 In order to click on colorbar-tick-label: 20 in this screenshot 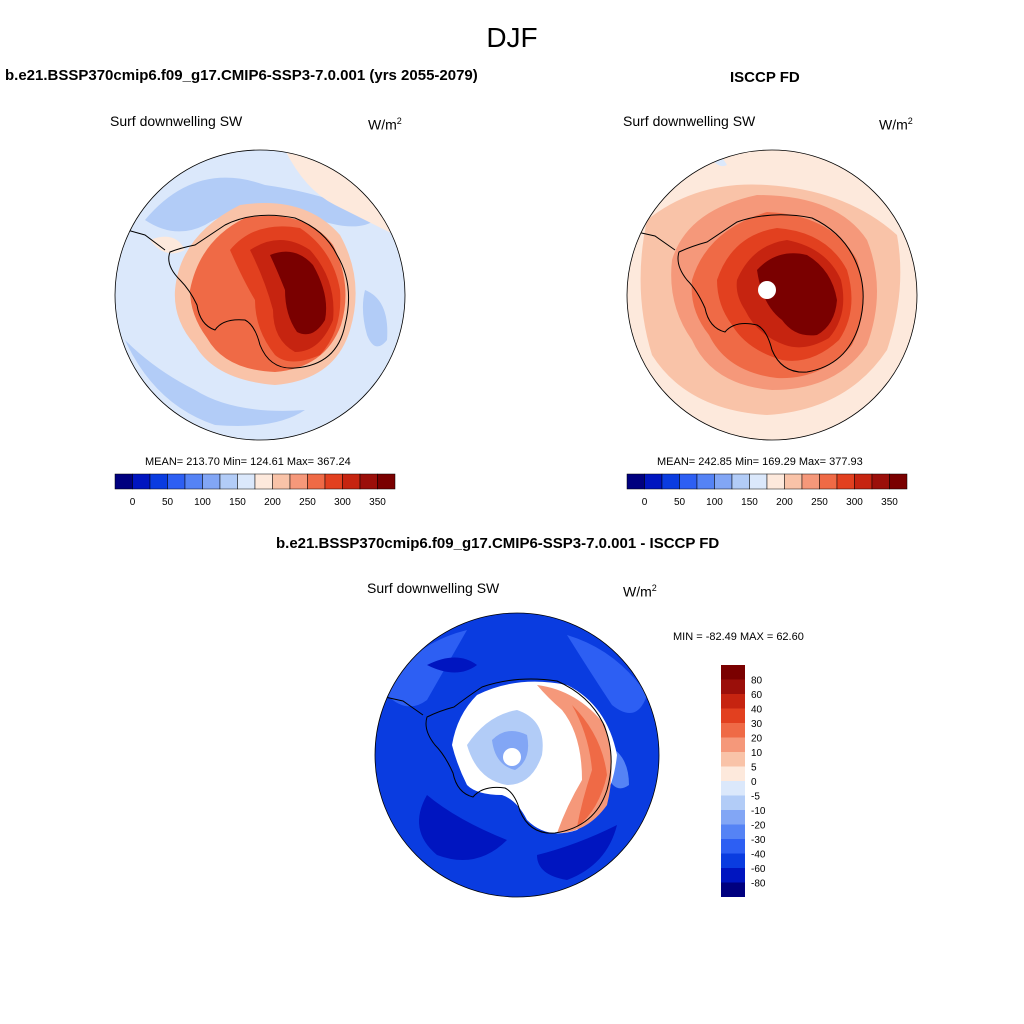, I will do `click(757, 739)`.